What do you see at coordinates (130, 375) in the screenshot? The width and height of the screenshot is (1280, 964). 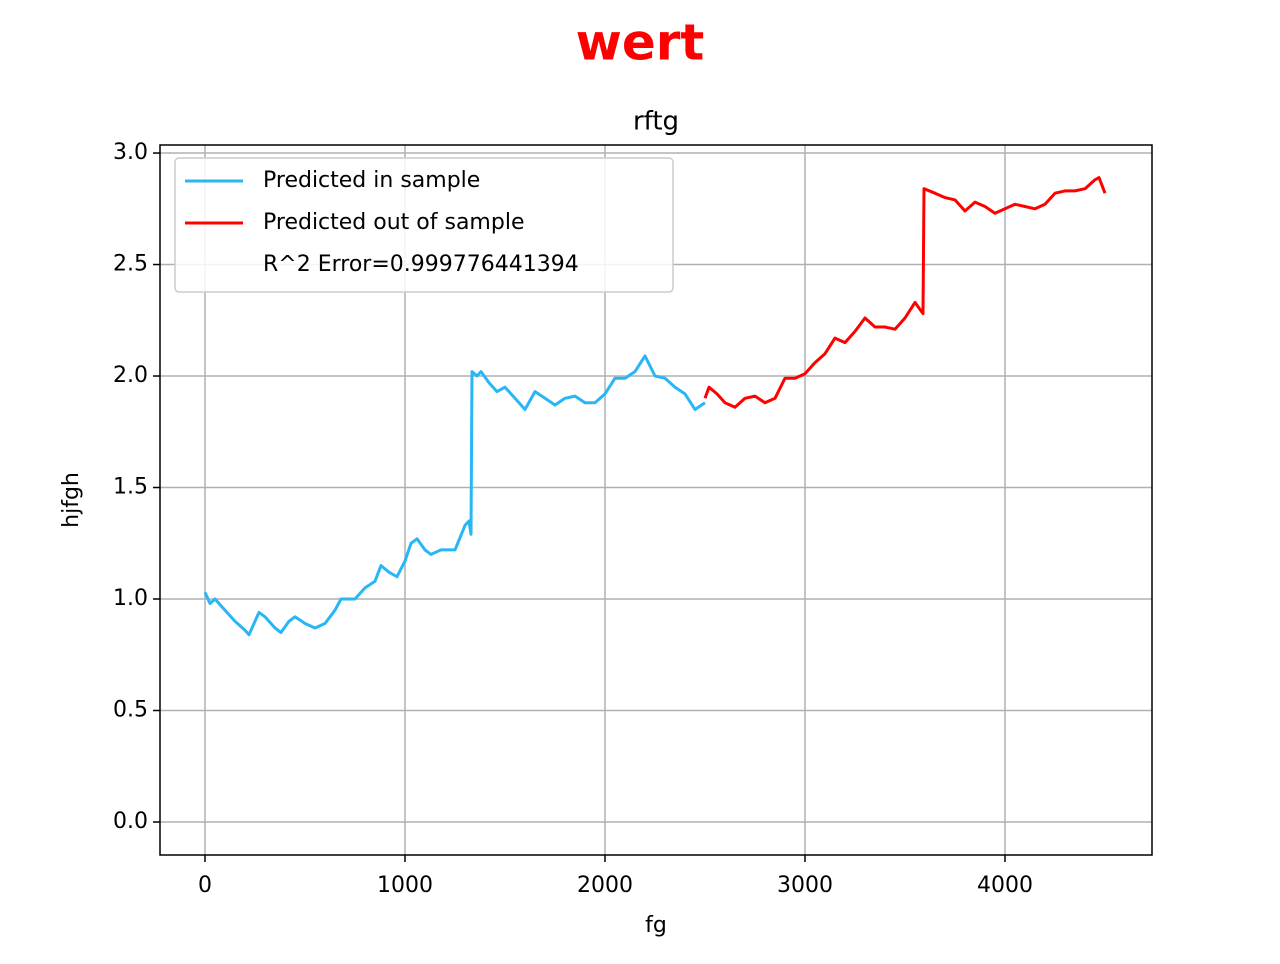 I see `y-tick-label: 2.0` at bounding box center [130, 375].